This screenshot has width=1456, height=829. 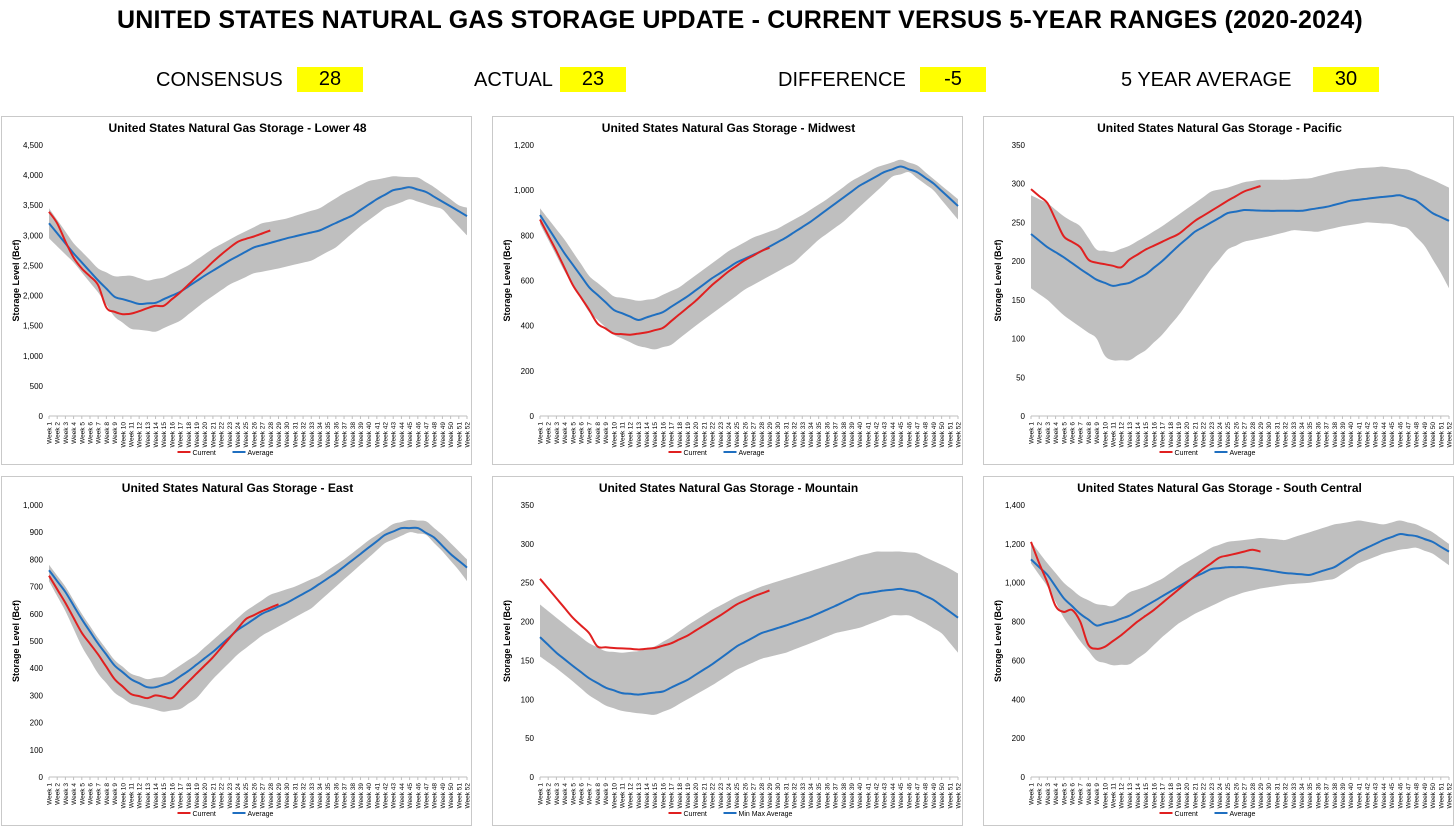 What do you see at coordinates (1346, 79) in the screenshot?
I see `five-year-average-value: 30` at bounding box center [1346, 79].